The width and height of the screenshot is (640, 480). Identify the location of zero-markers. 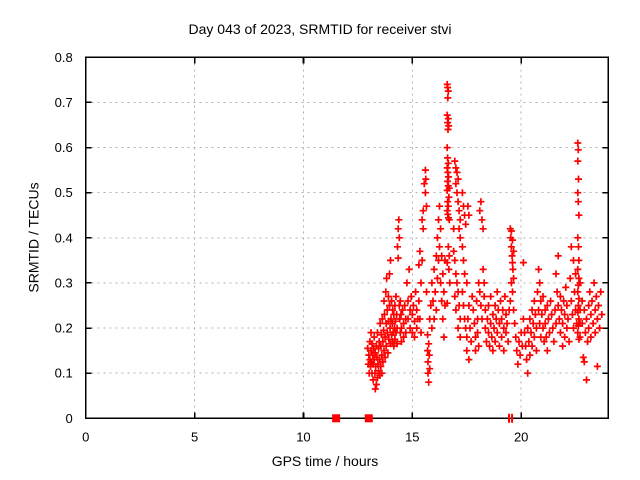
(423, 418).